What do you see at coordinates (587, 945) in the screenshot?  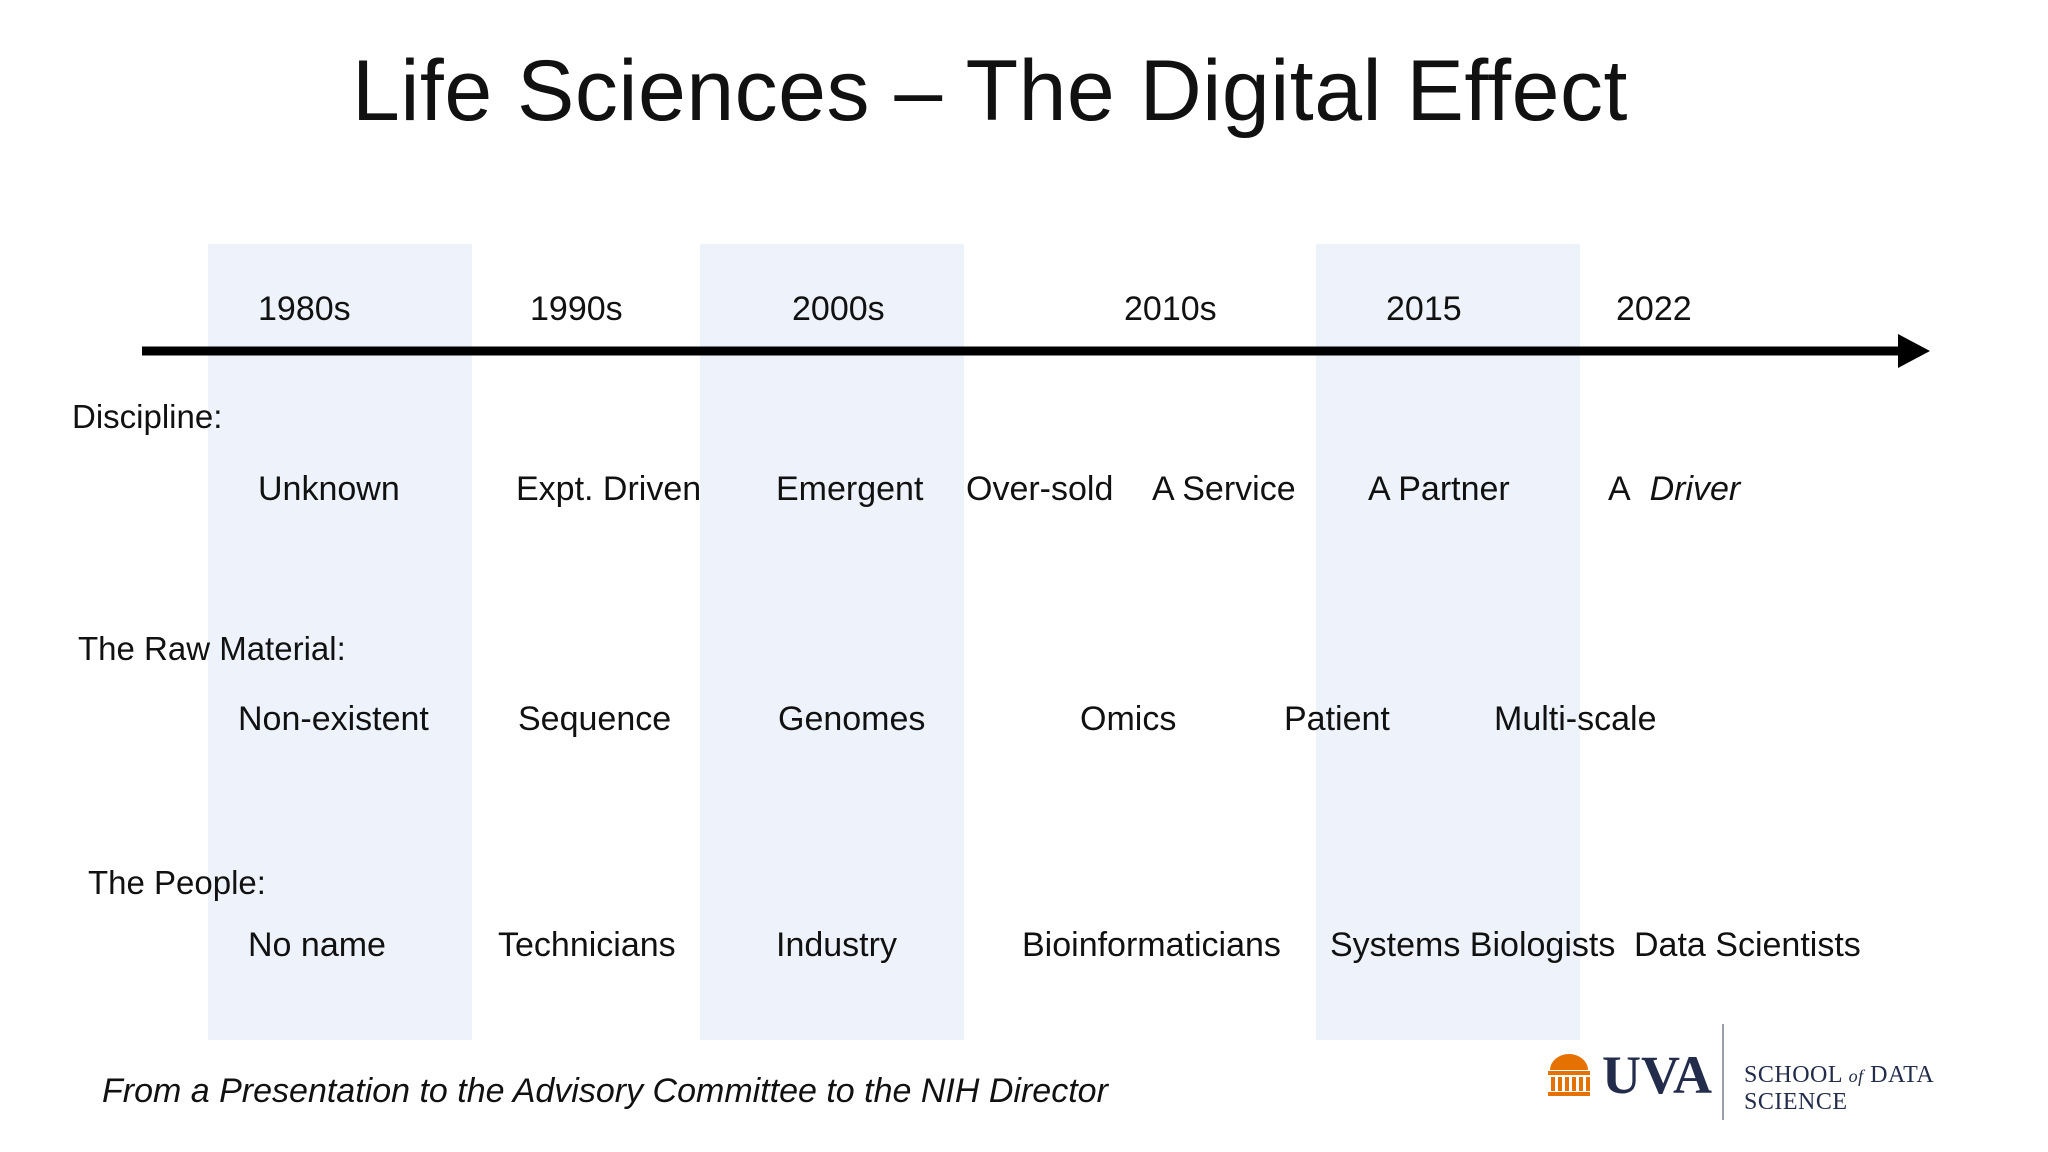 I see `people-cell: Technicians` at bounding box center [587, 945].